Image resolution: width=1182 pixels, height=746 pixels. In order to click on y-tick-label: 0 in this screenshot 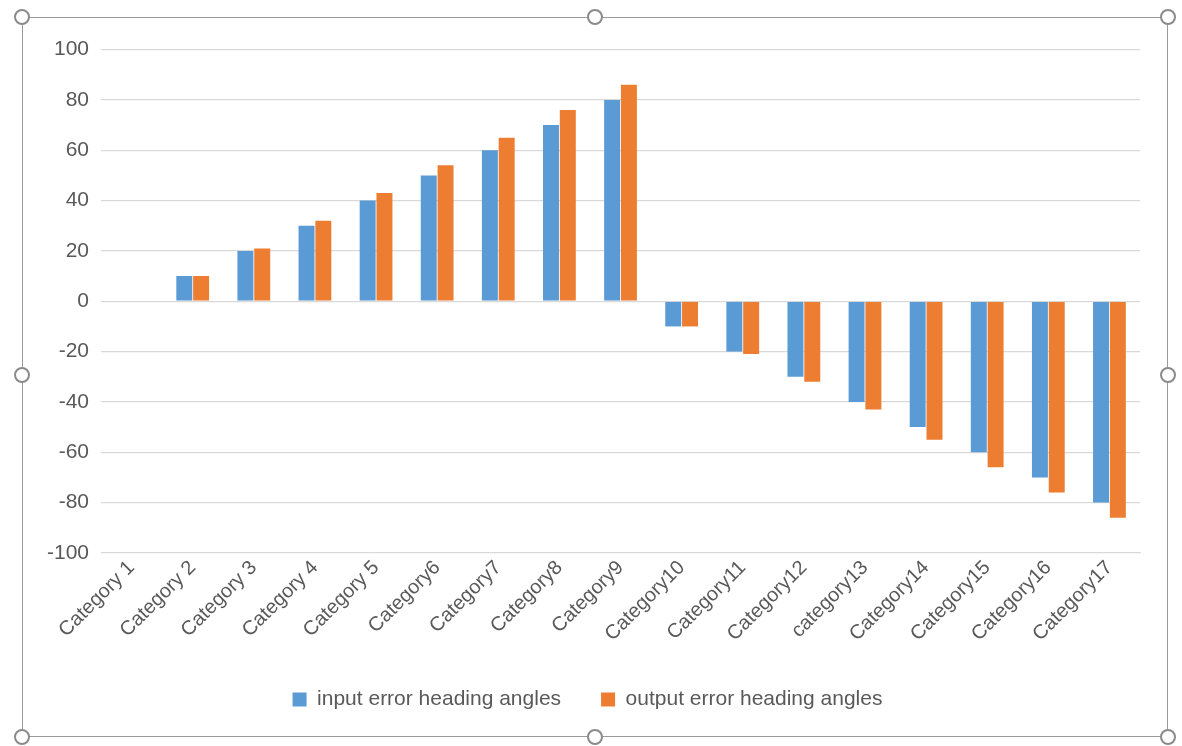, I will do `click(83, 300)`.